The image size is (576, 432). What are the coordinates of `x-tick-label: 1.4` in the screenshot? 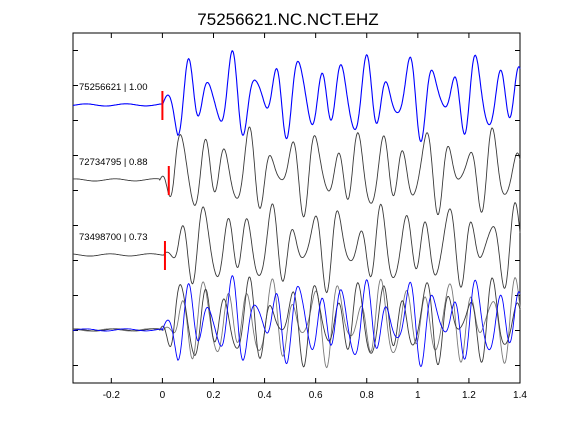 It's located at (520, 395).